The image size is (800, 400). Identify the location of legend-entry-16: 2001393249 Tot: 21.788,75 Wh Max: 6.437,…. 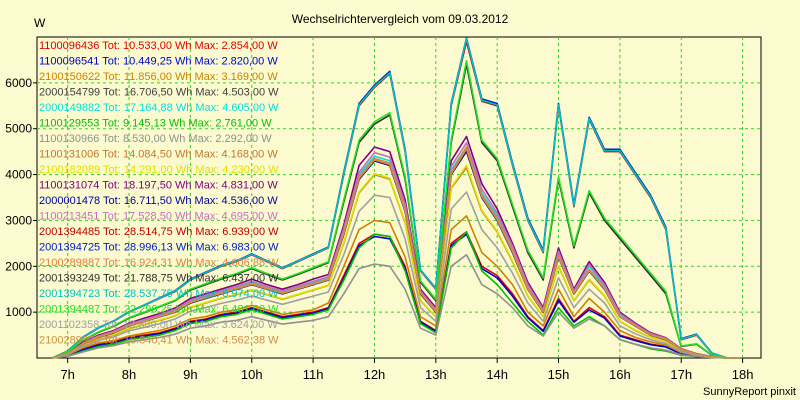
(159, 279).